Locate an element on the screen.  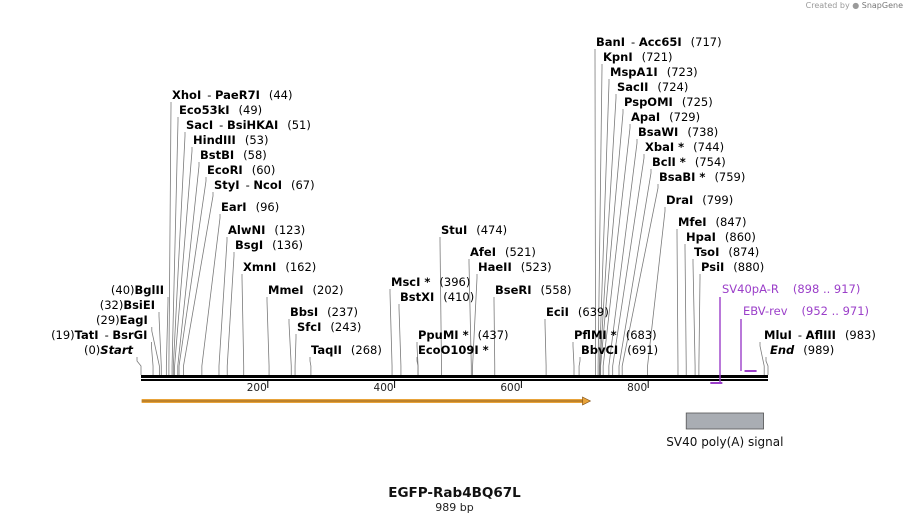
site-label: XbaI * (744) is located at coordinates (684, 147).